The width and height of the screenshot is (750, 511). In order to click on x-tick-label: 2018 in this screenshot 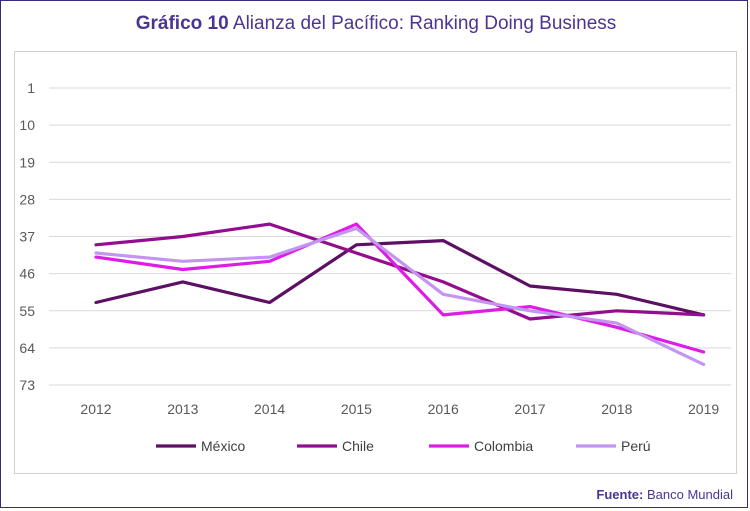, I will do `click(616, 409)`.